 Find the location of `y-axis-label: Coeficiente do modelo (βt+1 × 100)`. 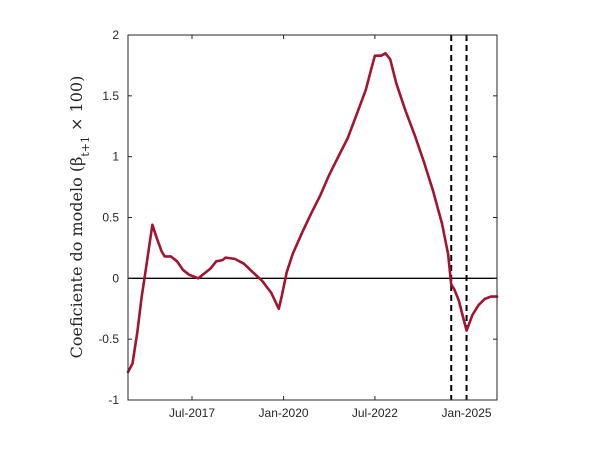

y-axis-label: Coeficiente do modelo (βt+1 × 100) is located at coordinates (79, 217).